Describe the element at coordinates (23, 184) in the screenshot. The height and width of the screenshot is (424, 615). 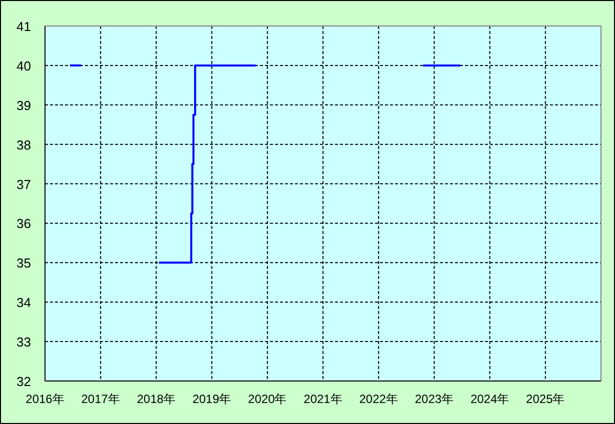
I see `y-tick-label: 37` at that location.